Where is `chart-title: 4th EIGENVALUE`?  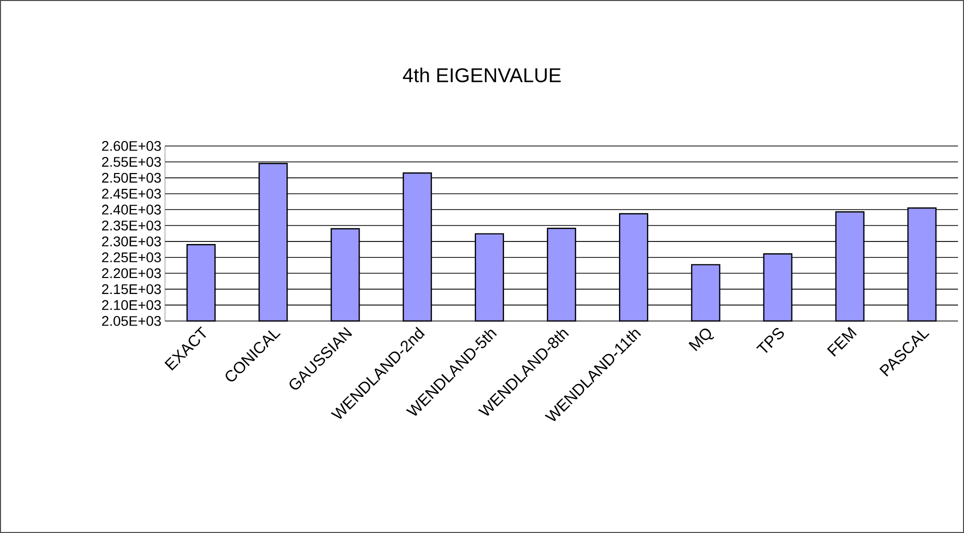
chart-title: 4th EIGENVALUE is located at coordinates (481, 75).